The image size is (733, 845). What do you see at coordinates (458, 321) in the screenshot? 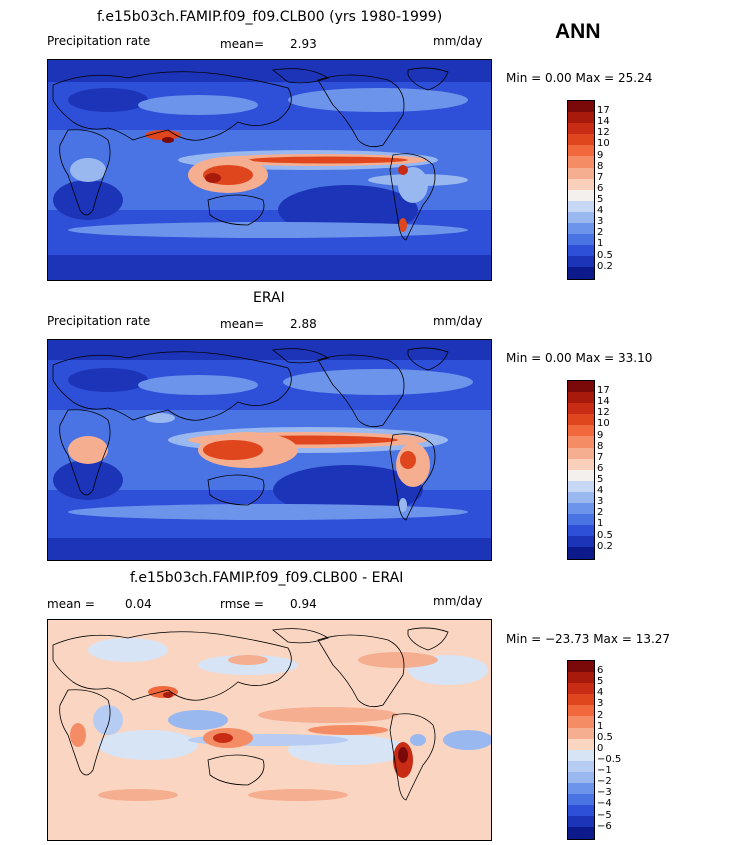
I see `panel-2-units: mm/day` at bounding box center [458, 321].